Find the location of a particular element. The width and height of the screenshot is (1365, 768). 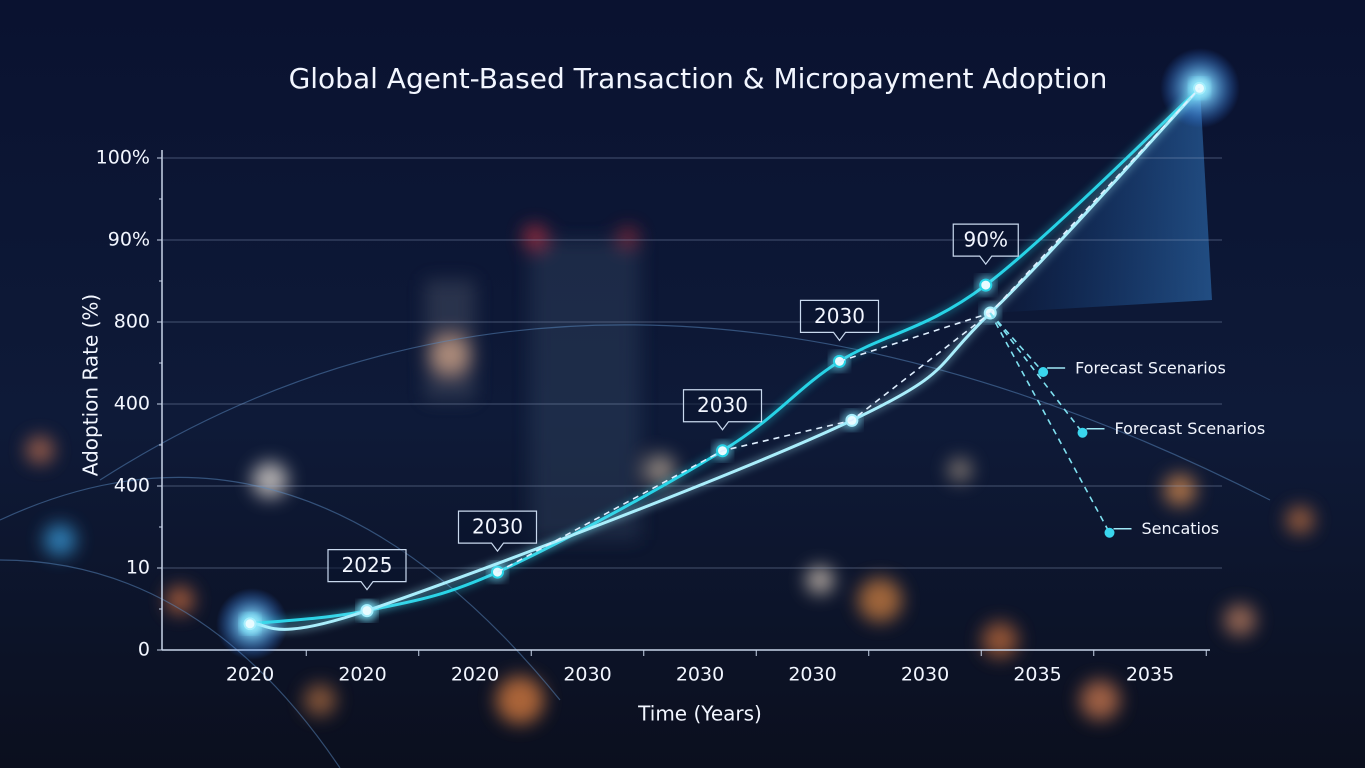

y-axis-label: Adoption Rate (%) is located at coordinates (91, 385).